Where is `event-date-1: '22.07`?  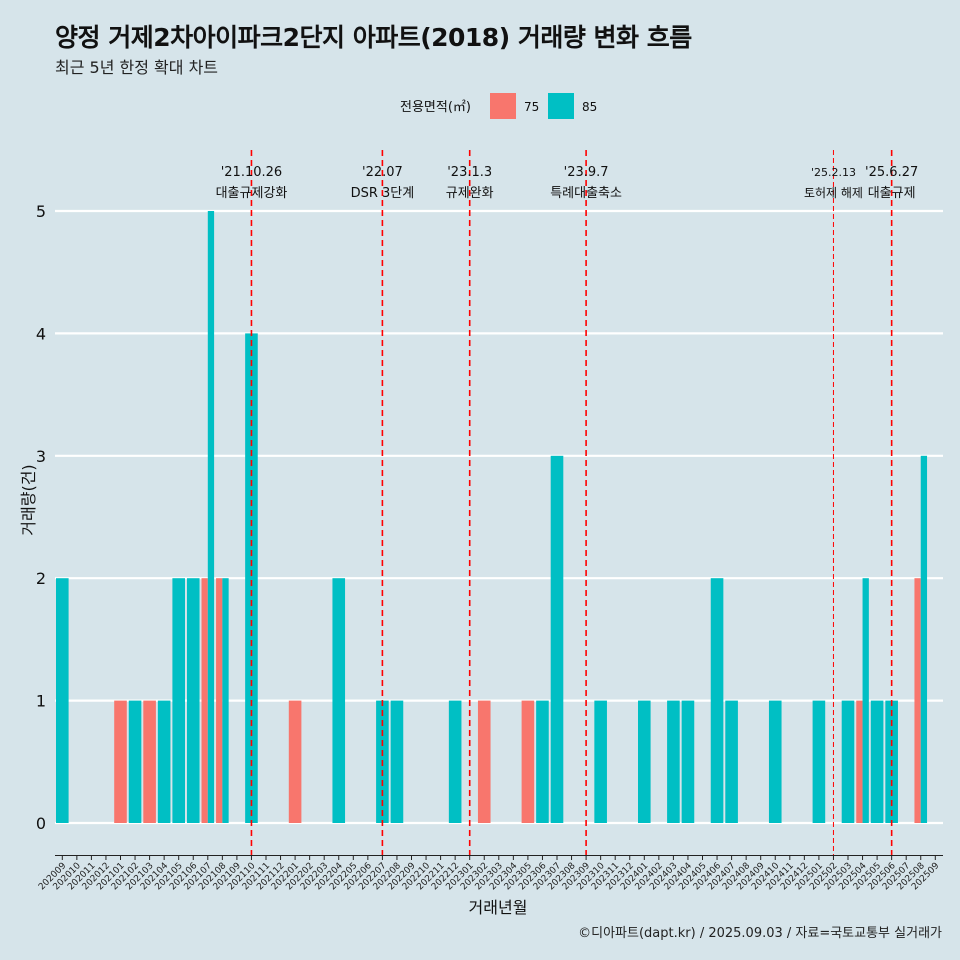 event-date-1: '22.07 is located at coordinates (382, 172).